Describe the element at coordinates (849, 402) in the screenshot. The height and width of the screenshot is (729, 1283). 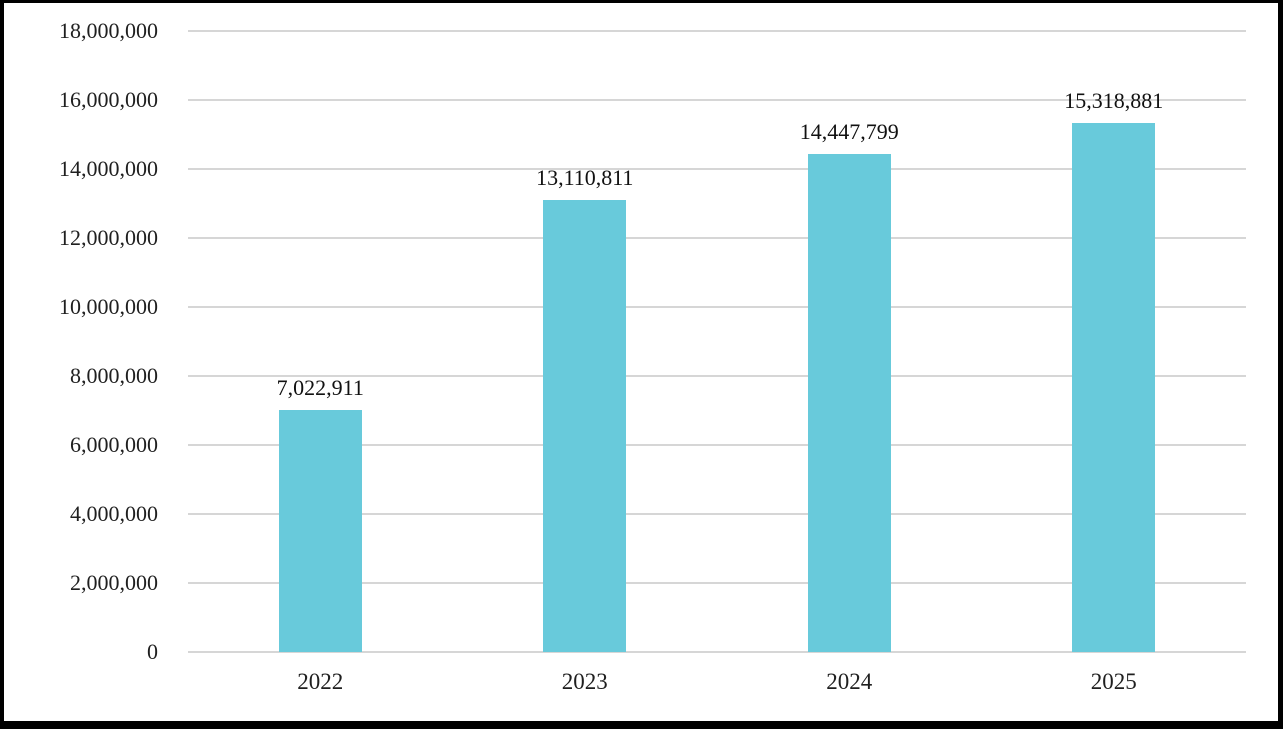
I see `bar-2024` at that location.